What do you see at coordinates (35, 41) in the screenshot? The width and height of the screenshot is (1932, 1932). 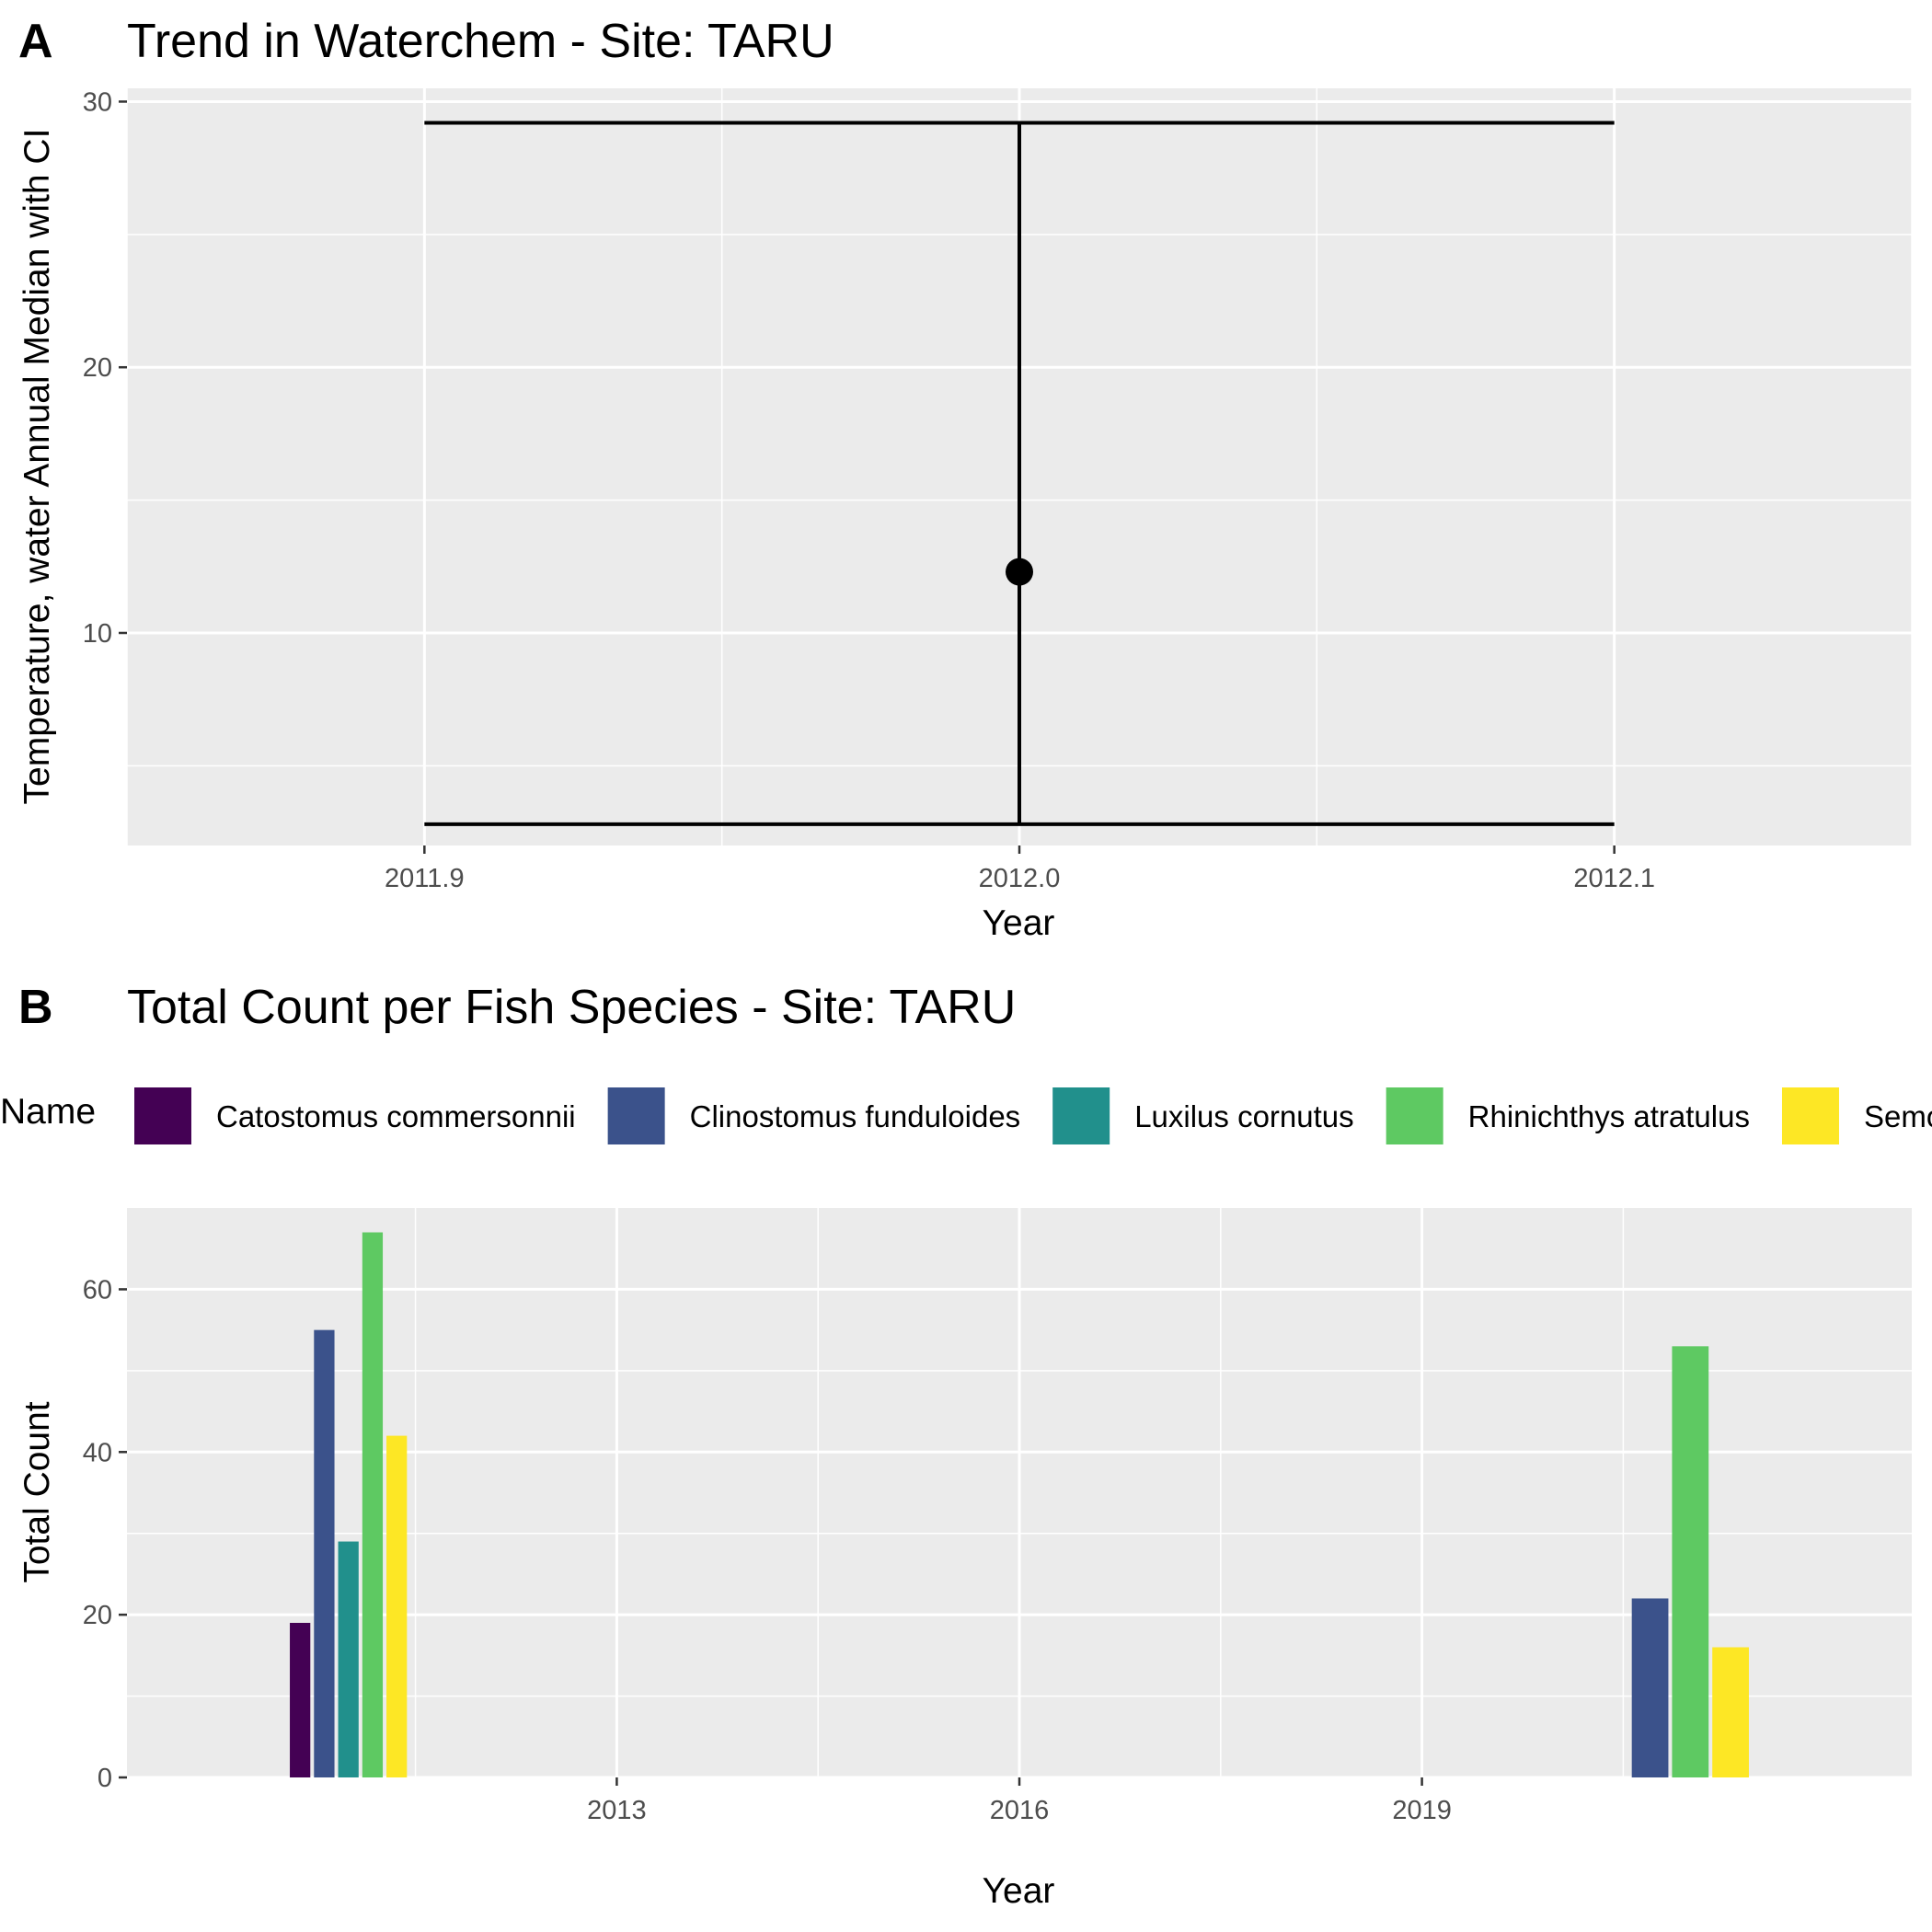 I see `panel-a-tag: A` at bounding box center [35, 41].